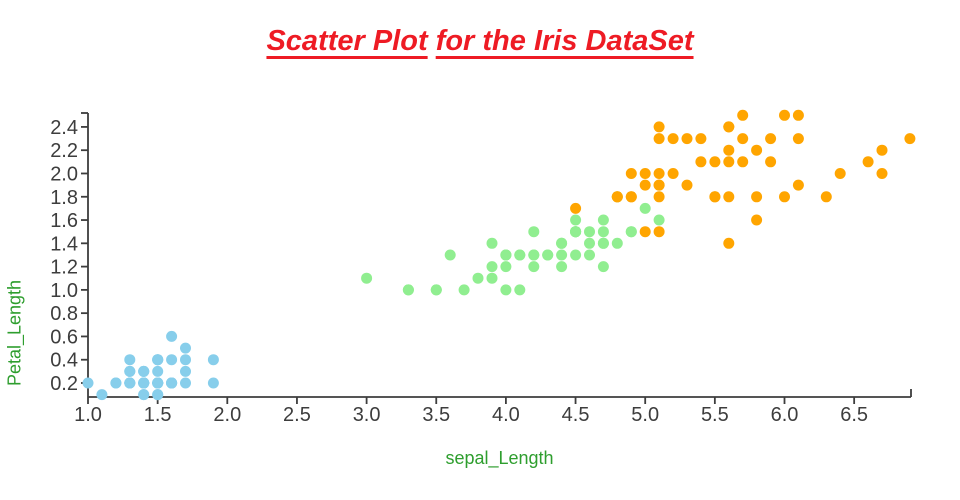  What do you see at coordinates (227, 415) in the screenshot?
I see `x-tick-label: 2.0` at bounding box center [227, 415].